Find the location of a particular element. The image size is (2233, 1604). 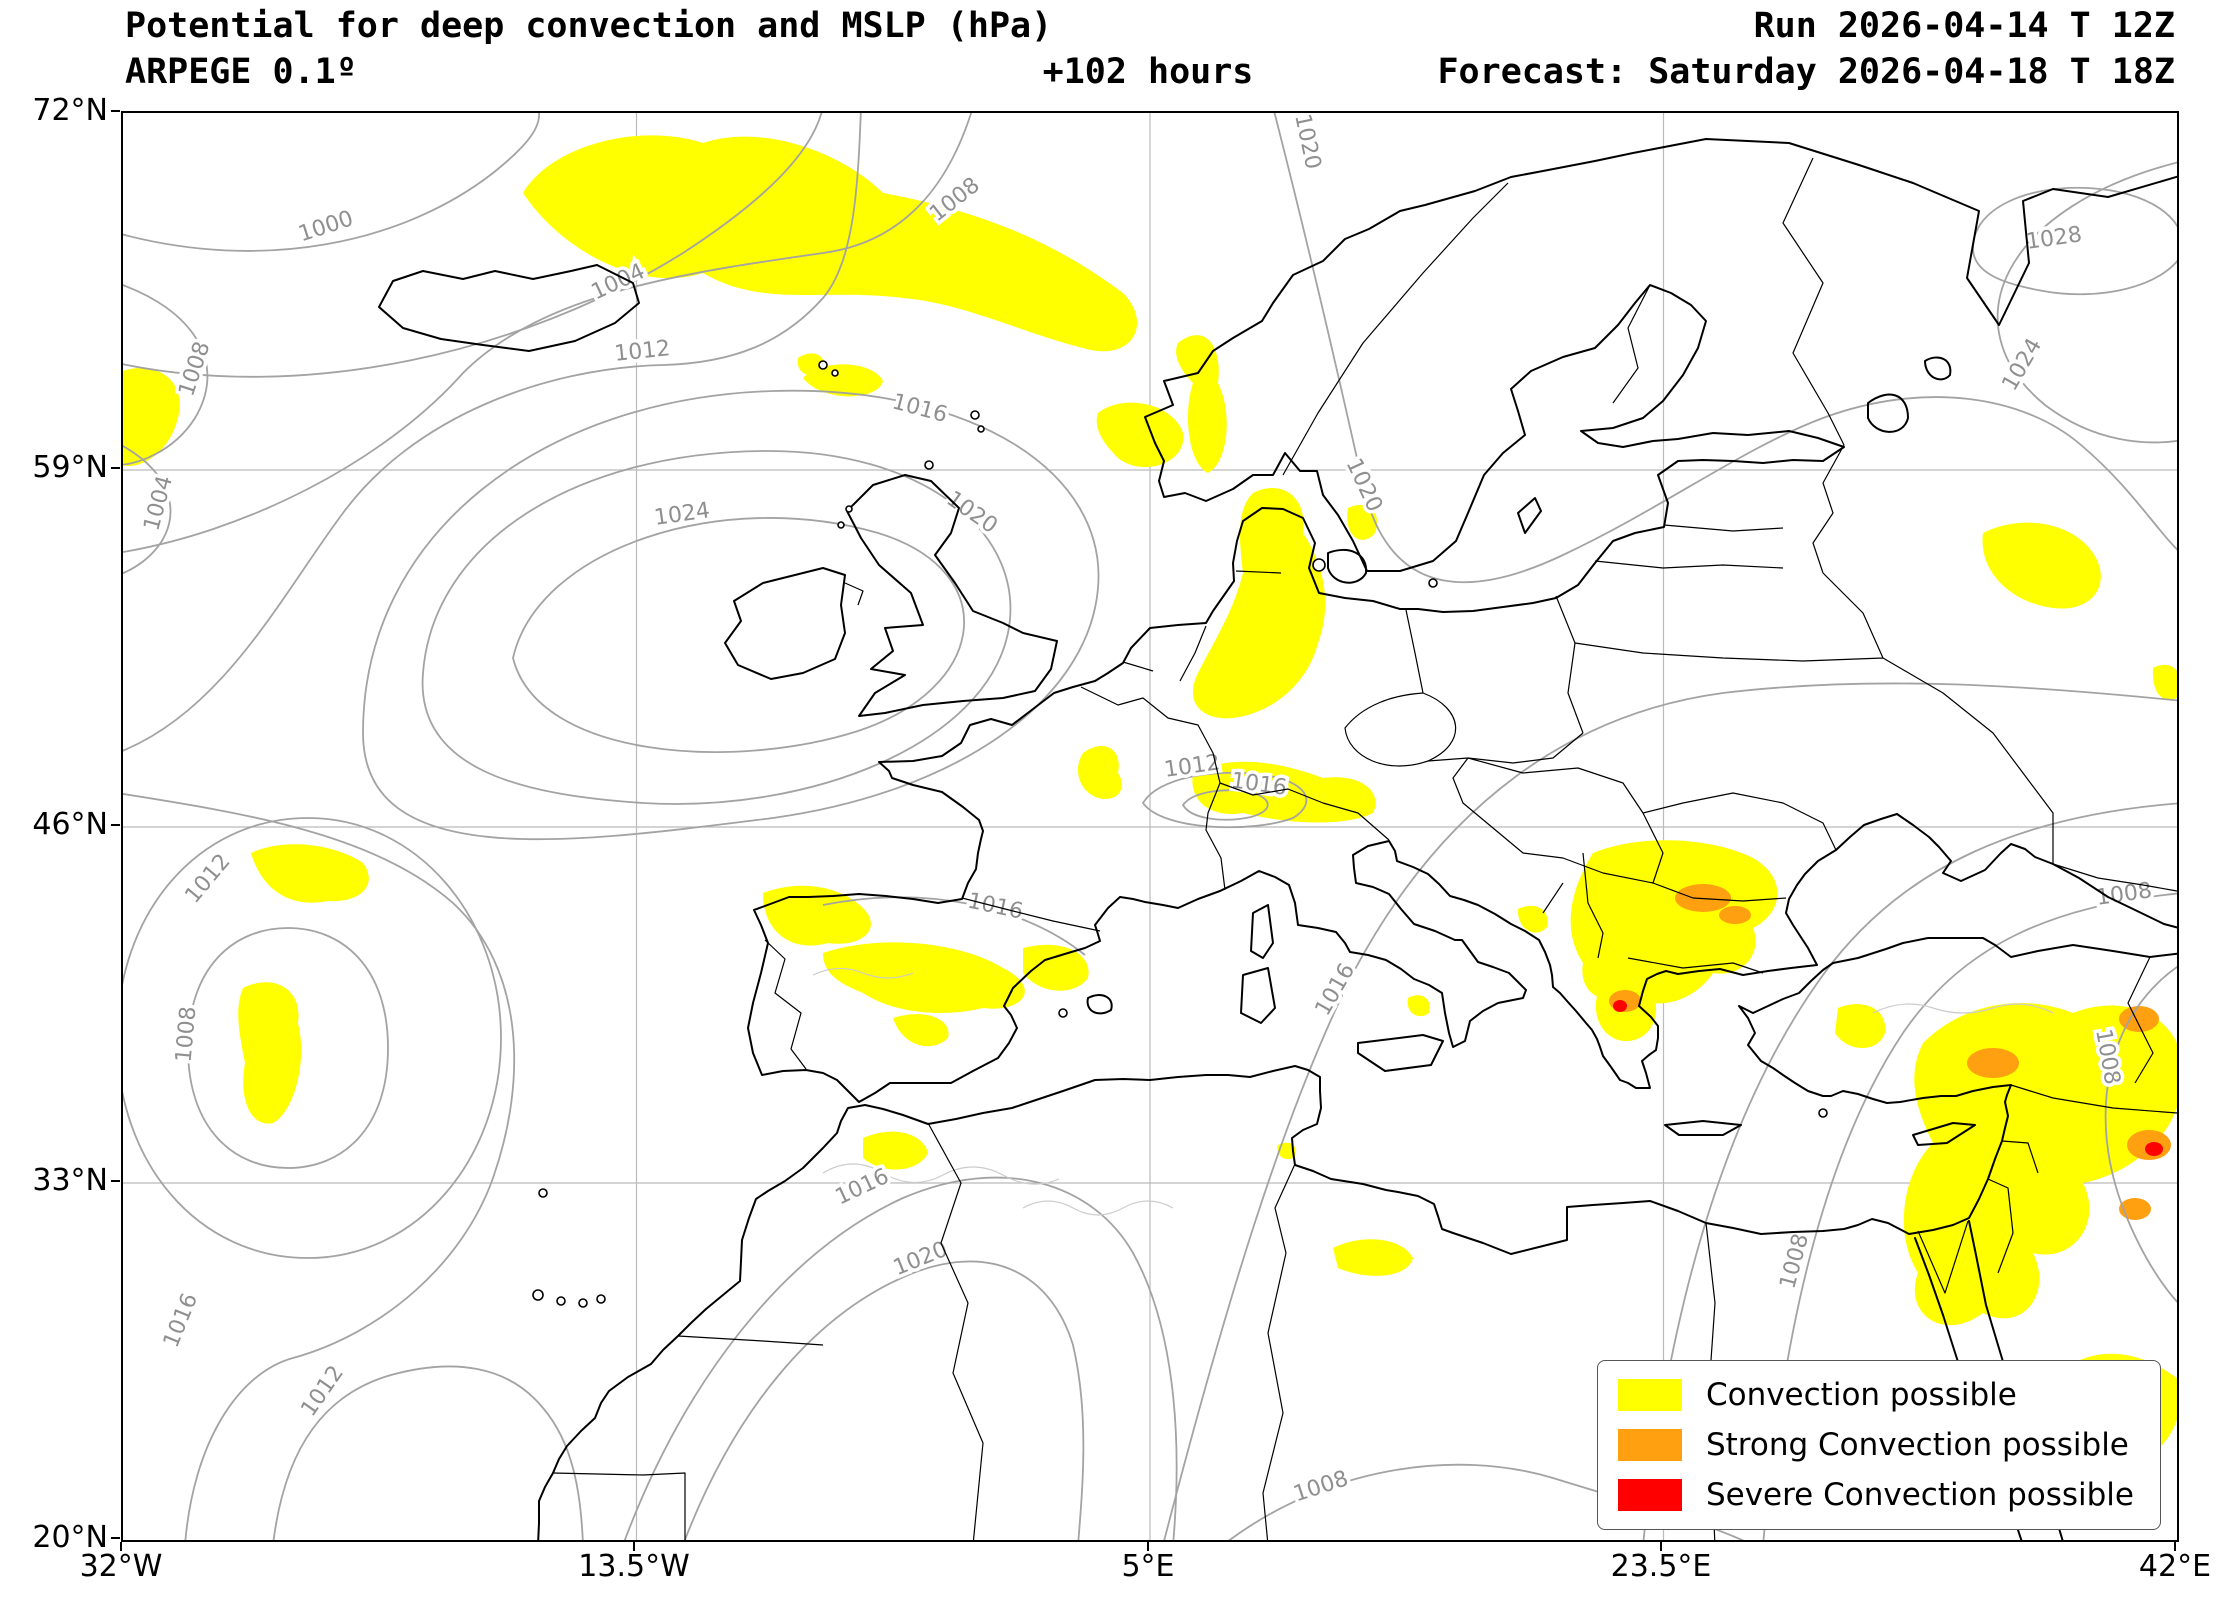

legend-label-severe-convection: Severe Convection possible is located at coordinates (1919, 1495).